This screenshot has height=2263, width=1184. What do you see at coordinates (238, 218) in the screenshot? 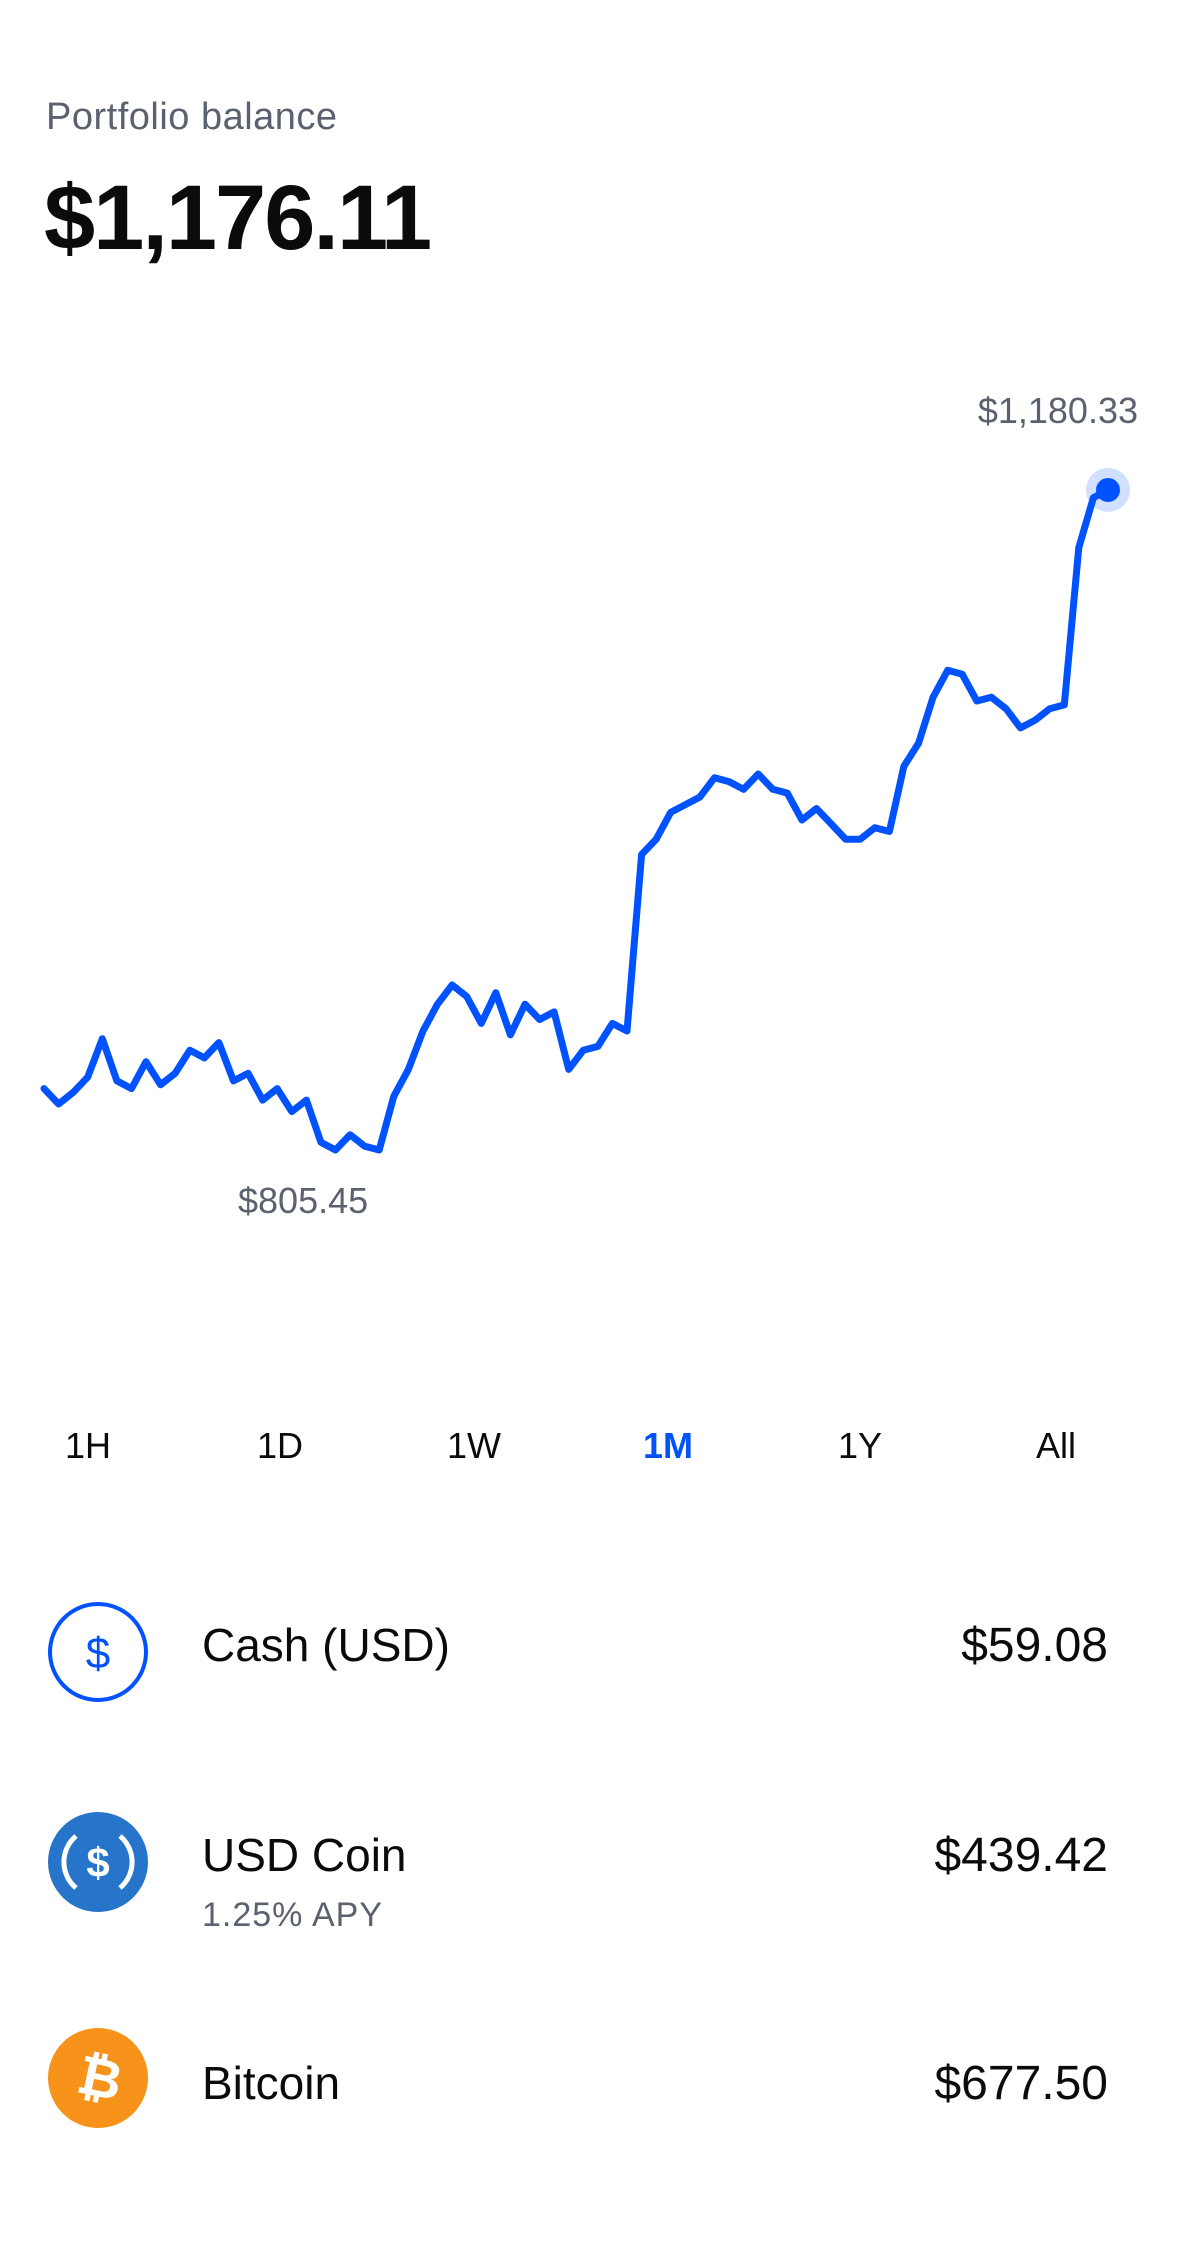
I see `portfolio-balance-value: $1,176.11` at bounding box center [238, 218].